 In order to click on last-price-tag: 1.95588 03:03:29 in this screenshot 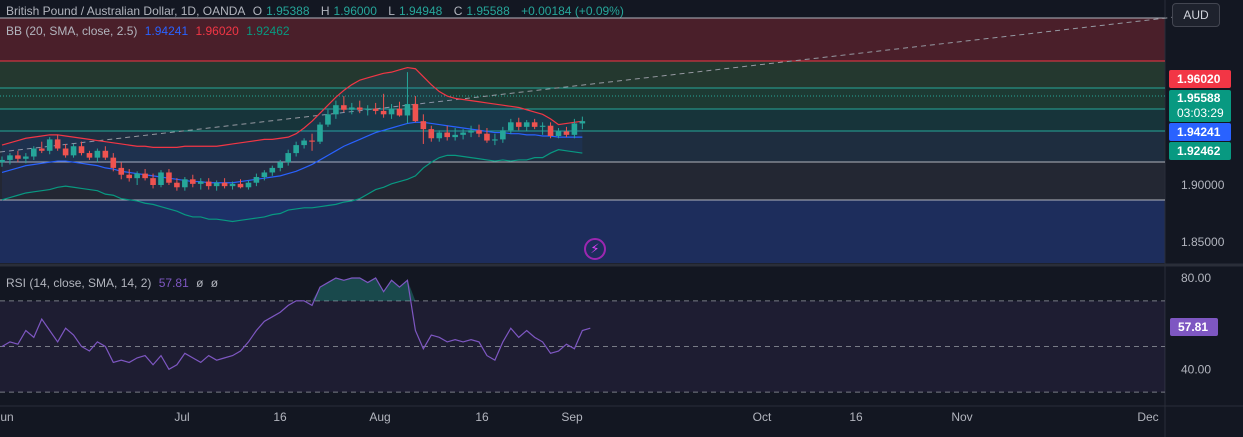, I will do `click(1200, 106)`.